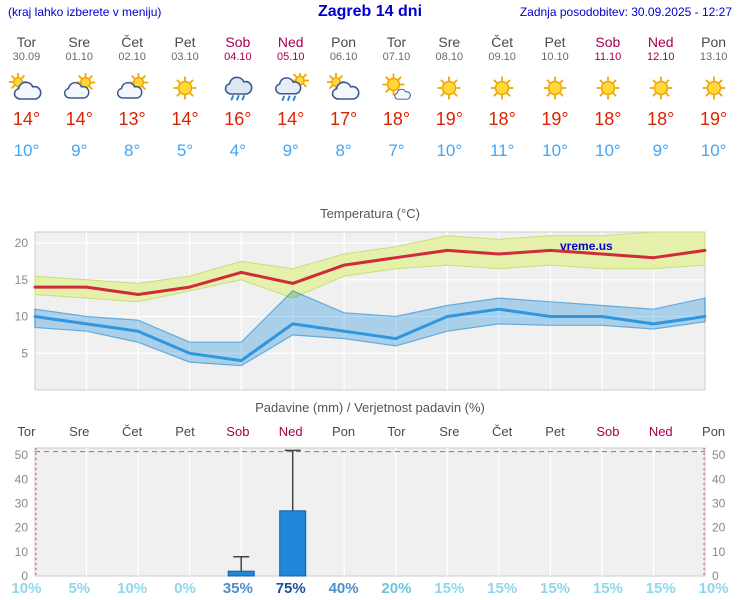  I want to click on day-date: 10.10, so click(555, 57).